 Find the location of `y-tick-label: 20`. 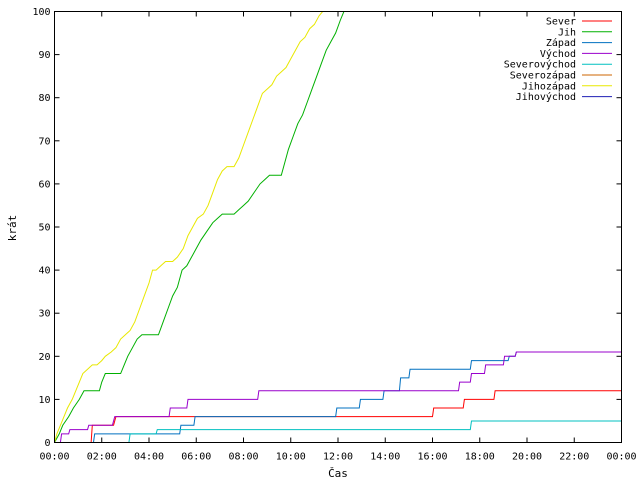

y-tick-label: 20 is located at coordinates (44, 357).